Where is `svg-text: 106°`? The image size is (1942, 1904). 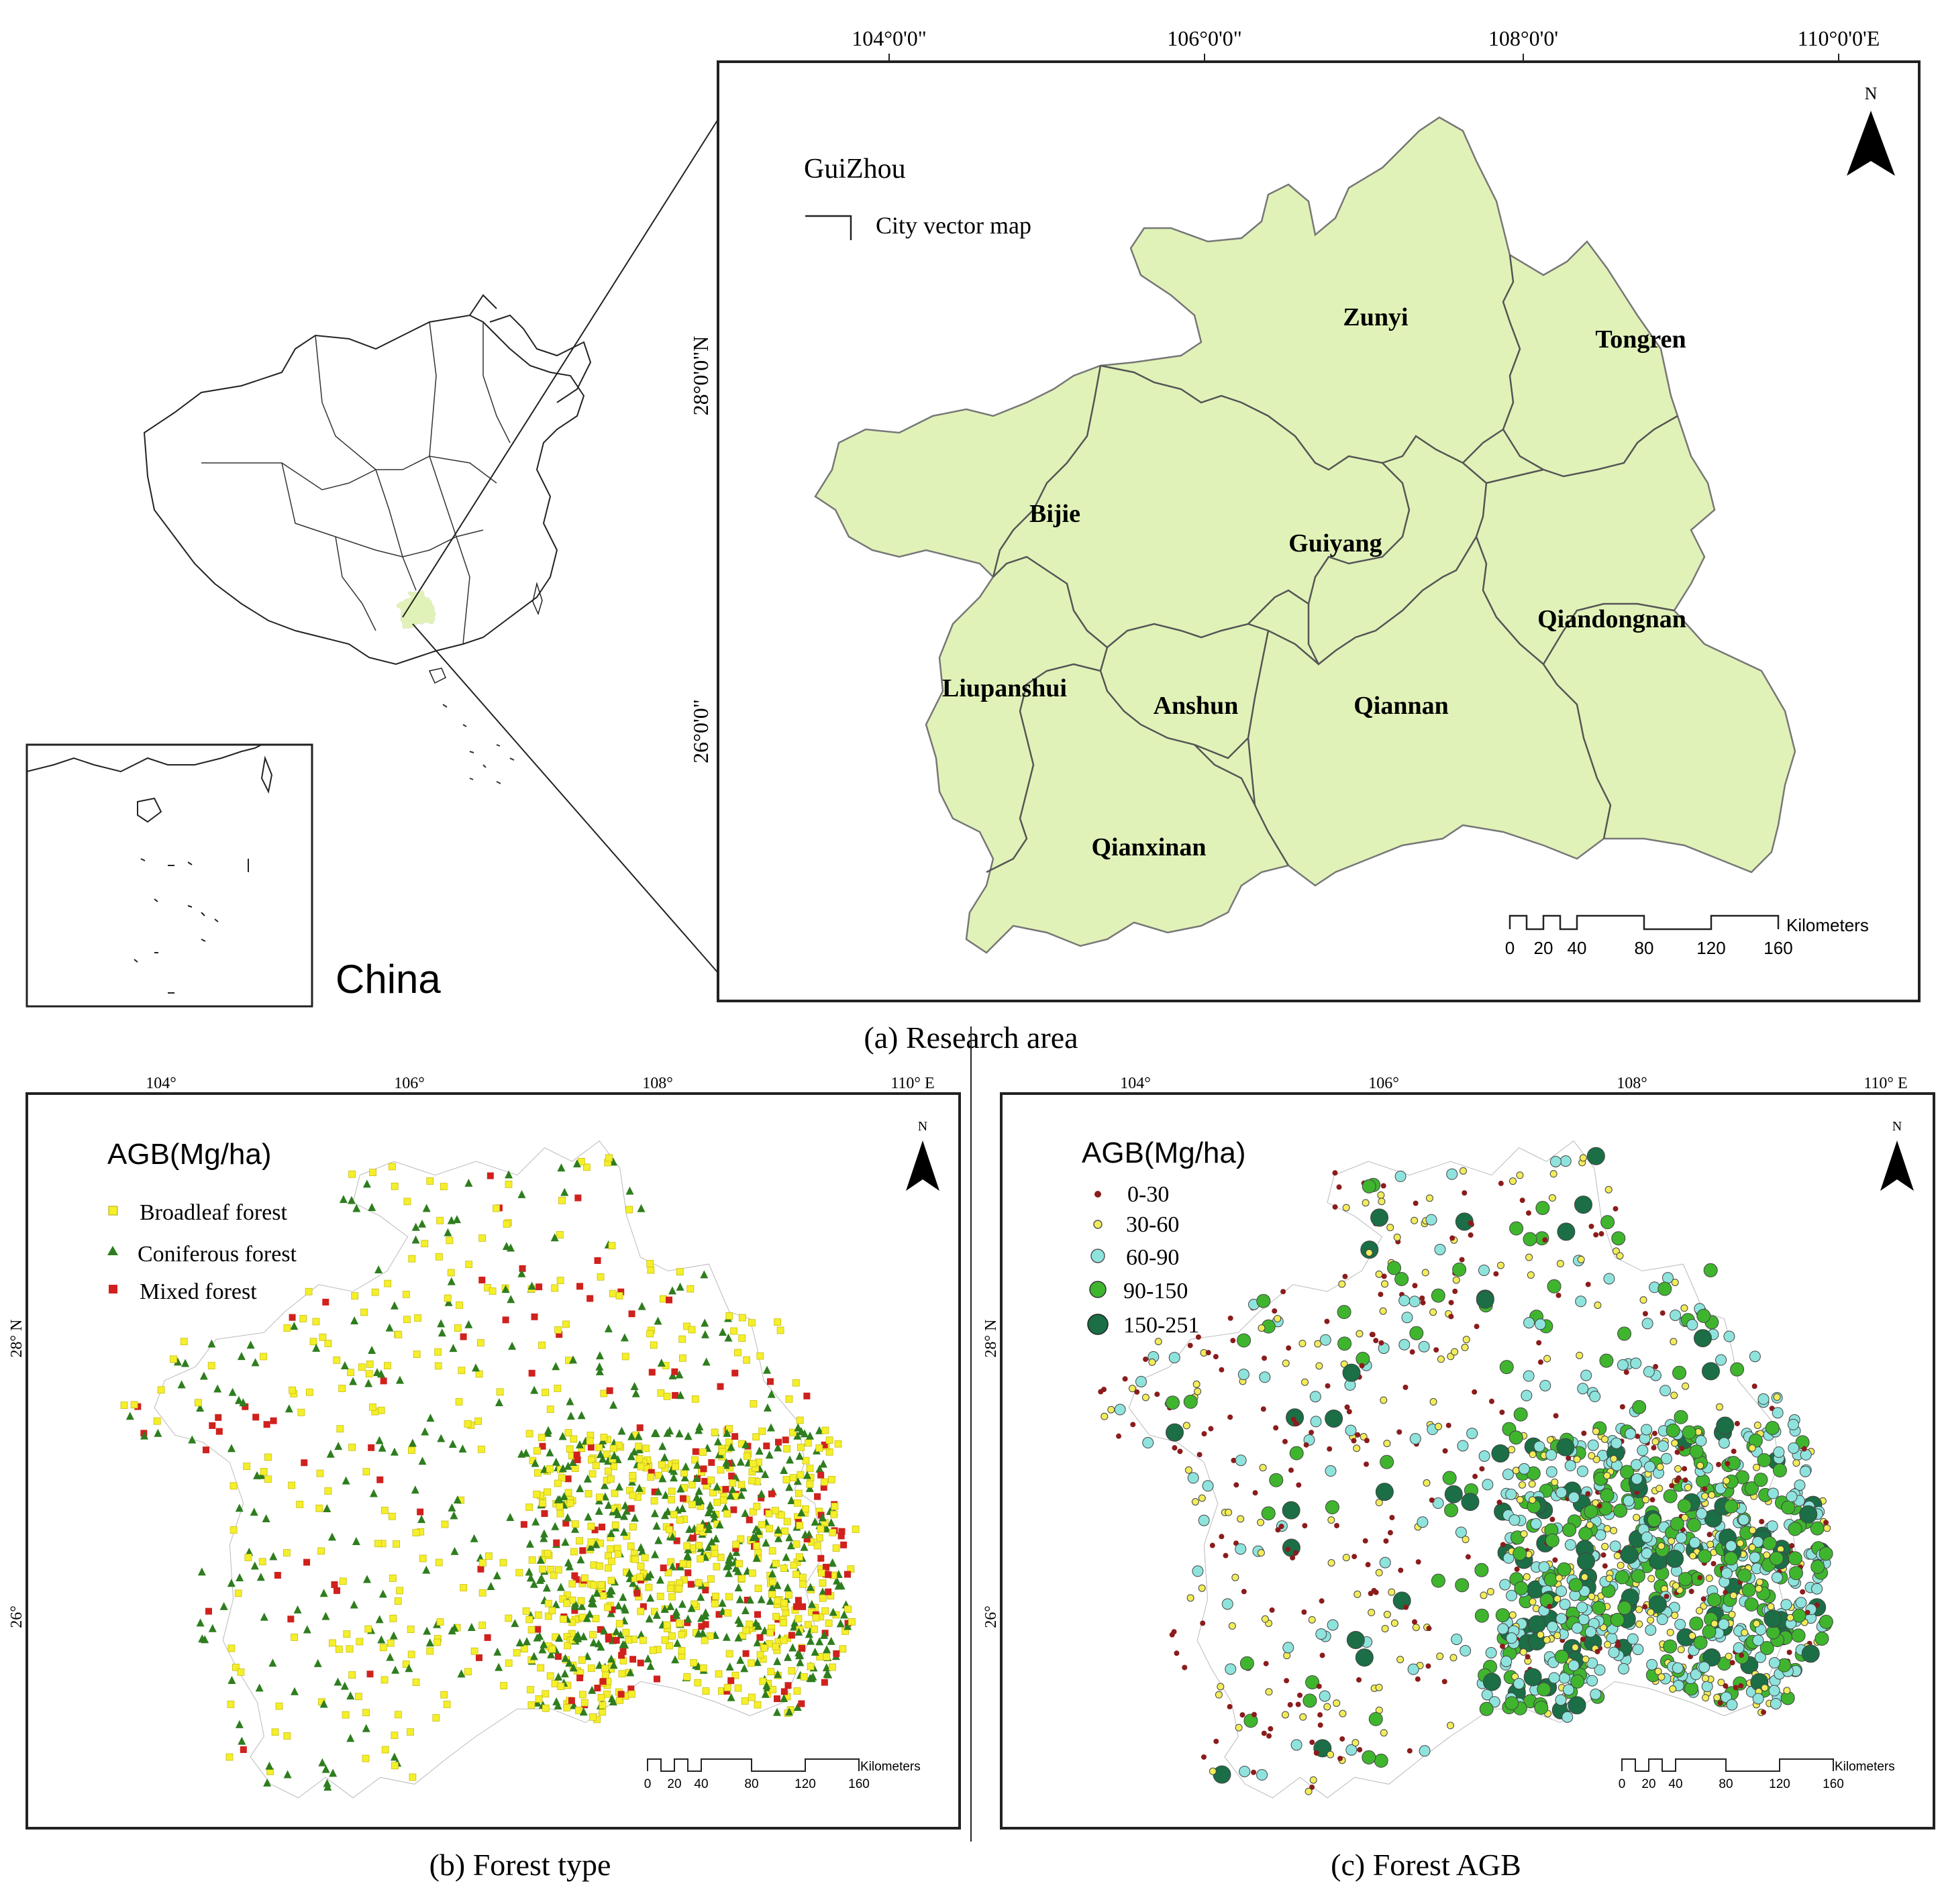
svg-text: 106° is located at coordinates (1383, 1083).